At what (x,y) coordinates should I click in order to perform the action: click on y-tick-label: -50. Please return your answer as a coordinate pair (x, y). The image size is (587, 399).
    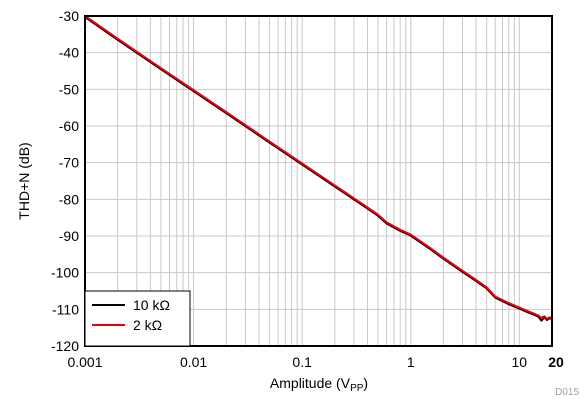
    Looking at the image, I should click on (69, 89).